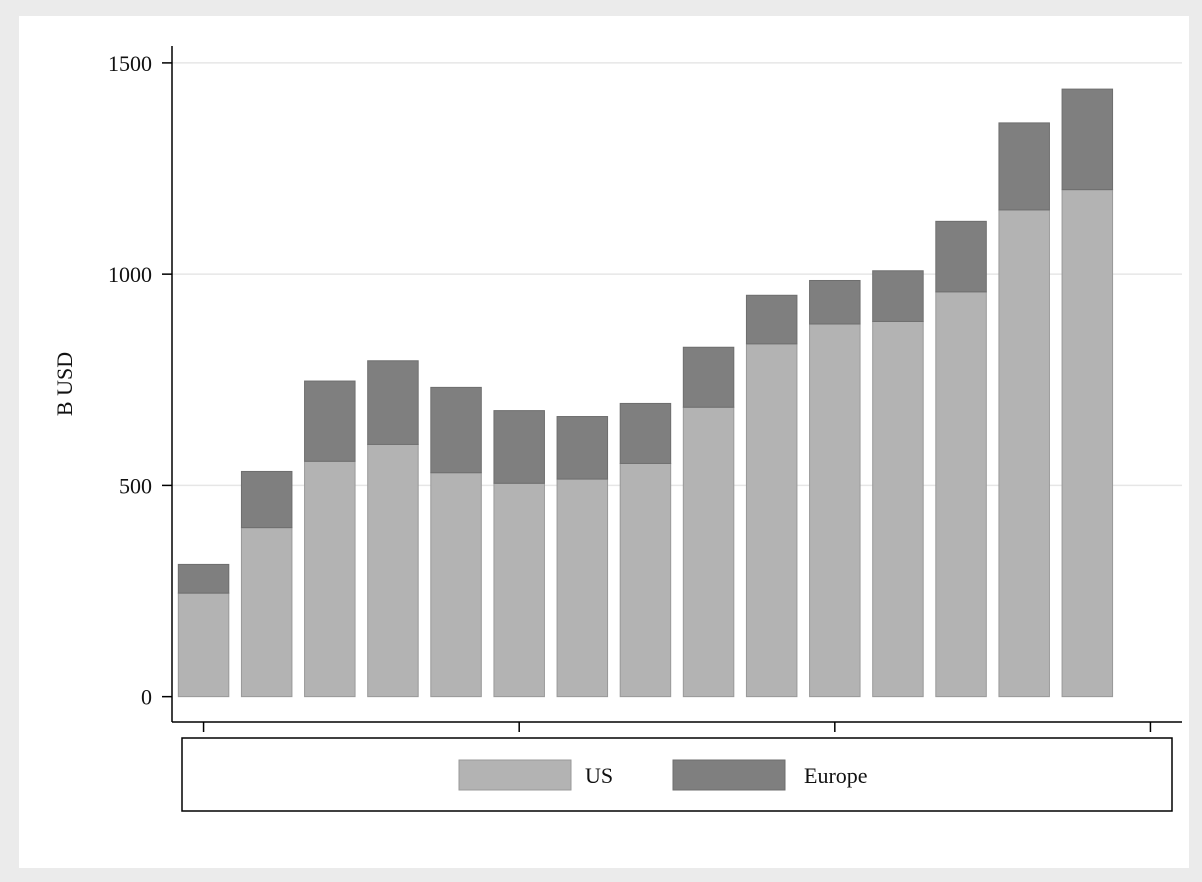 The image size is (1202, 882). Describe the element at coordinates (456, 585) in the screenshot. I see `bar-us-2009` at that location.